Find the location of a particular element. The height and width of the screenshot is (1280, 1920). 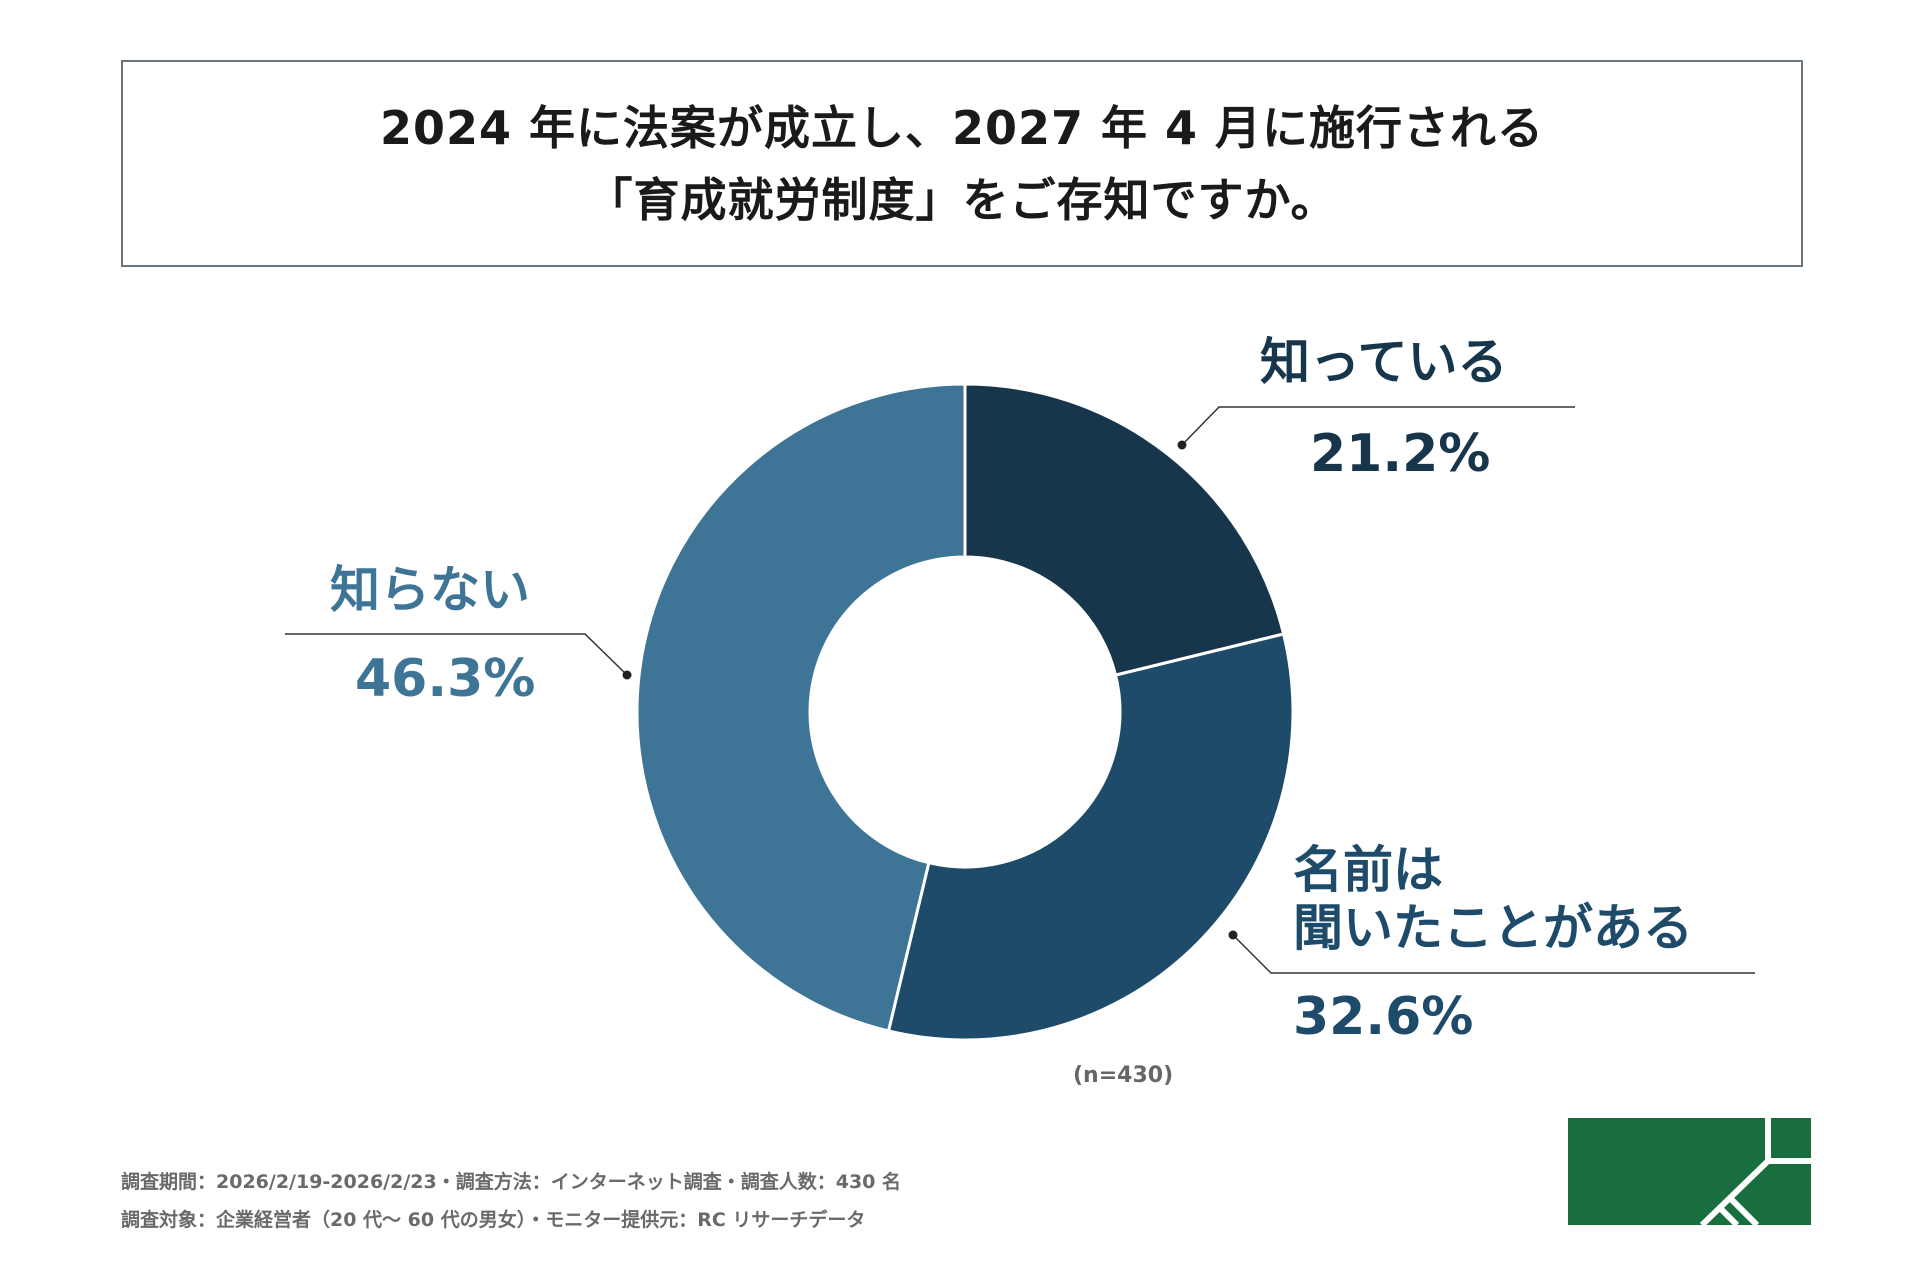

label-dont-know: 知らない is located at coordinates (430, 590).